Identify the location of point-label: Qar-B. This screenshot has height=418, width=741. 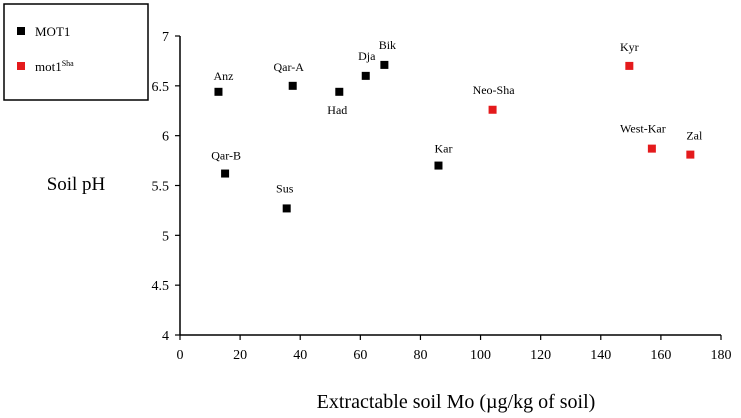
(226, 156).